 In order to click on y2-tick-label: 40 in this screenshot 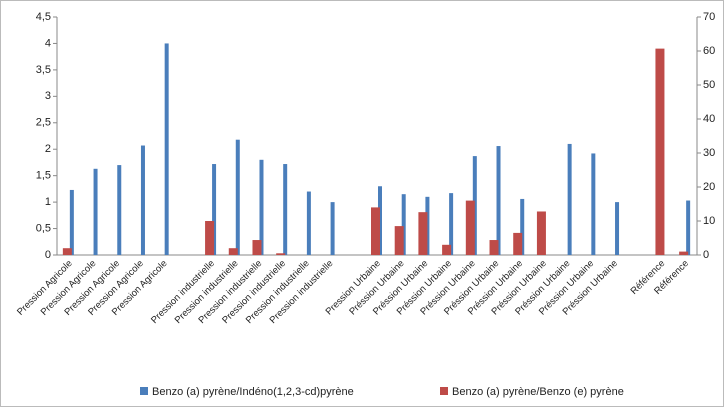, I will do `click(709, 119)`.